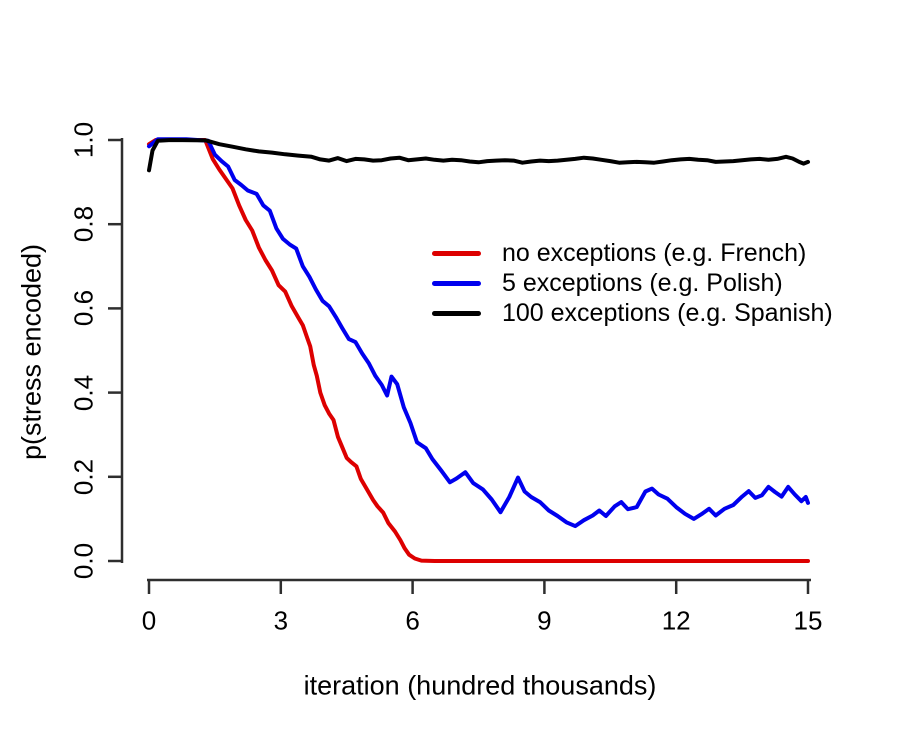 The image size is (897, 734). What do you see at coordinates (31, 352) in the screenshot?
I see `y-axis-title: p(stress encoded)` at bounding box center [31, 352].